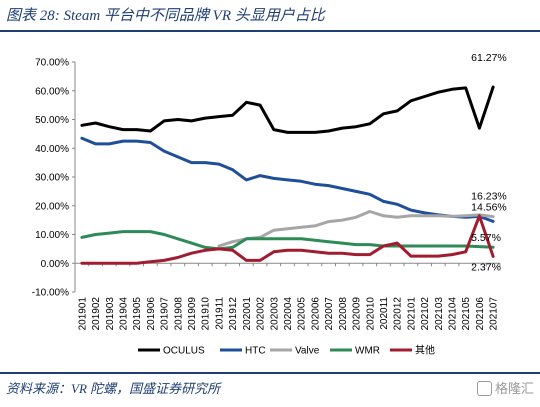 Image resolution: width=540 pixels, height=407 pixels. I want to click on data-label-HTC: 14.56%, so click(489, 207).